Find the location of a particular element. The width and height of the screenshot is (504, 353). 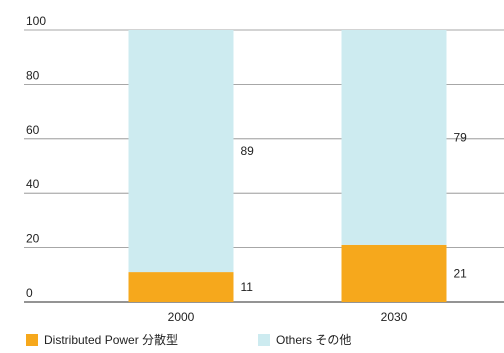

legend-label-others: Others その他 is located at coordinates (314, 340).